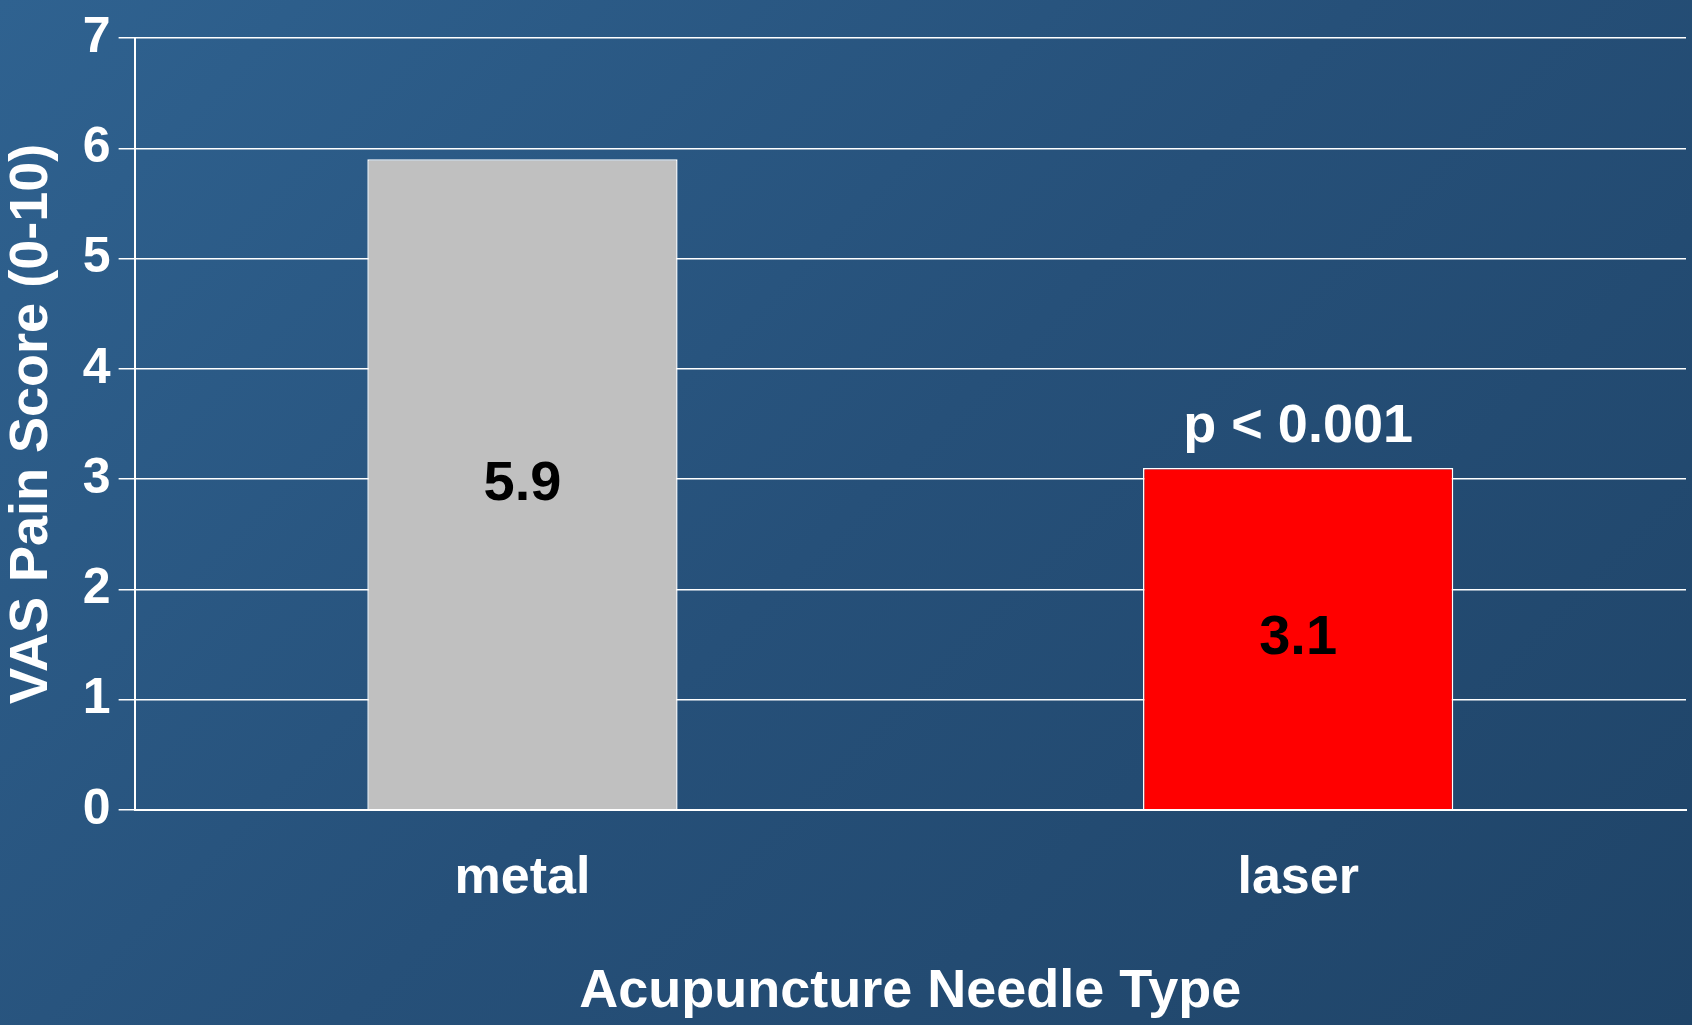 Image resolution: width=1692 pixels, height=1025 pixels. Describe the element at coordinates (96, 145) in the screenshot. I see `y-tick-label: 6` at that location.